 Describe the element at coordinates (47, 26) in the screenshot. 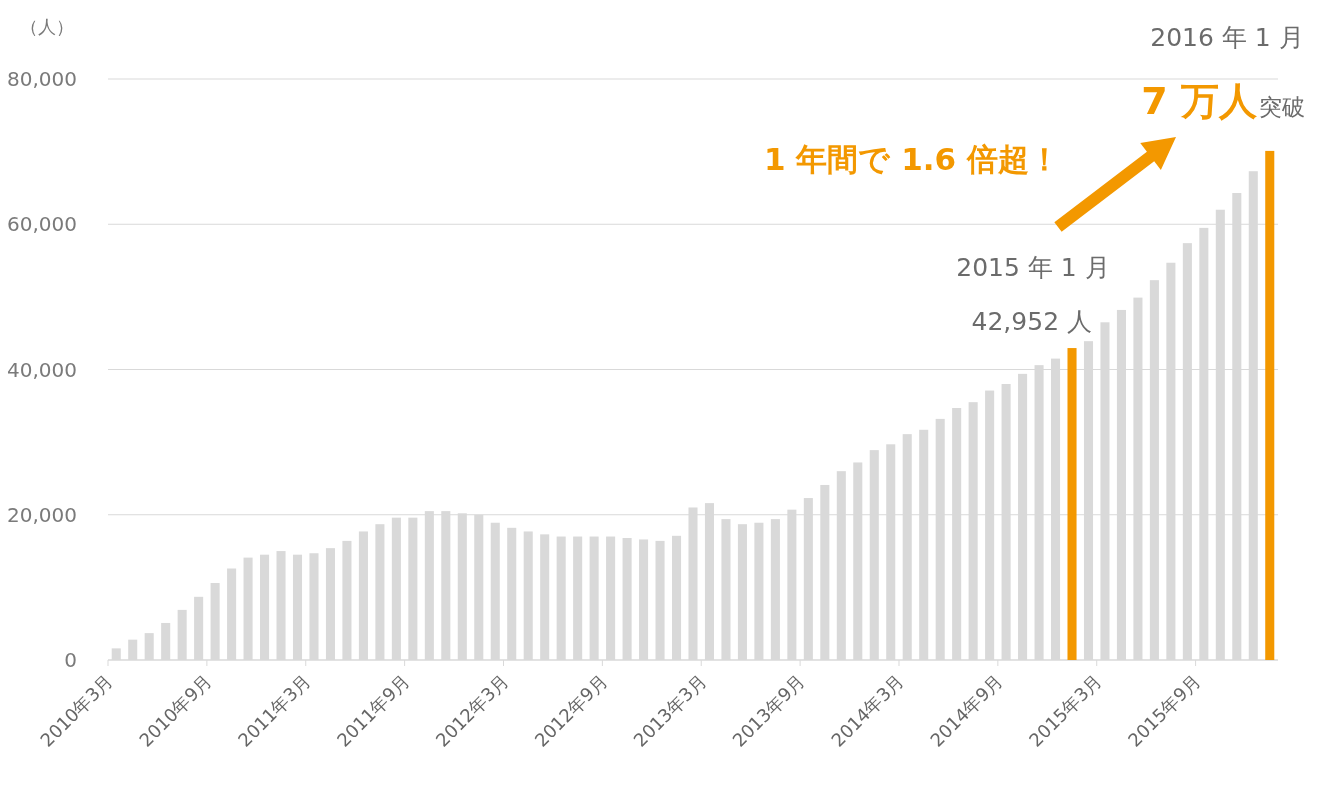

I see `y-axis-title: （人）` at that location.